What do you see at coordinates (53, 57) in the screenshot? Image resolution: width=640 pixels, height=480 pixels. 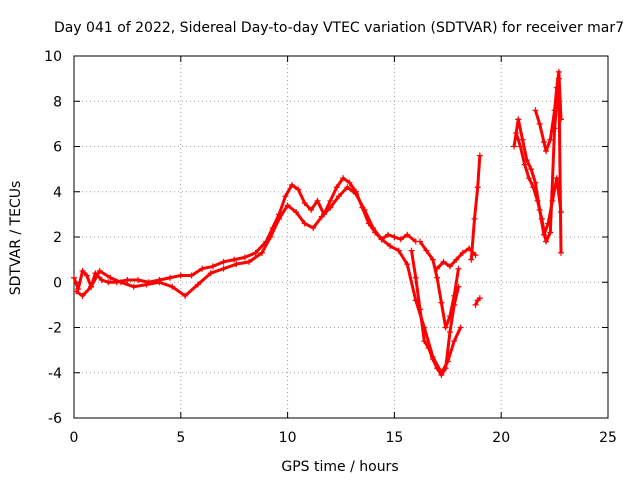 I see `y-tick-label: 10` at bounding box center [53, 57].